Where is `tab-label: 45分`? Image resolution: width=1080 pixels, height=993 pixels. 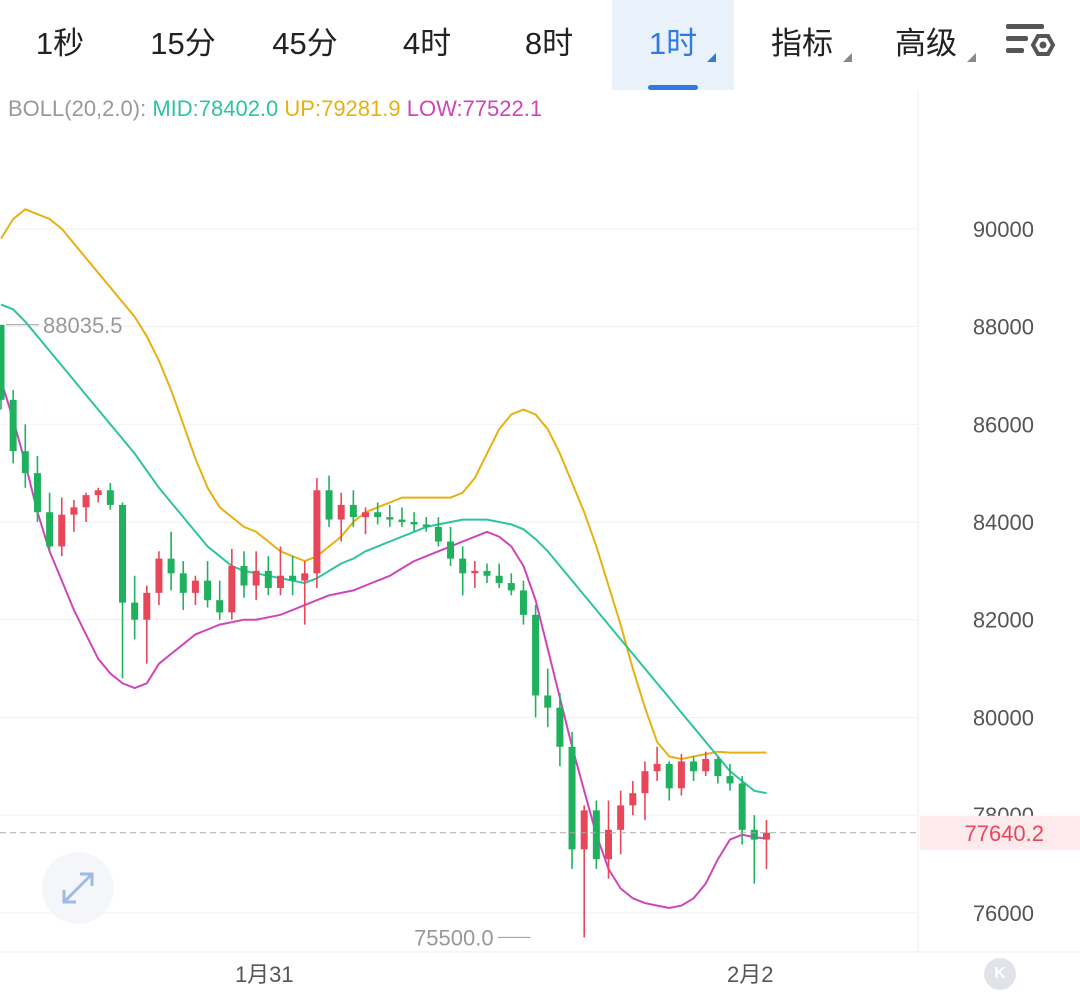 tab-label: 45分 is located at coordinates (305, 43).